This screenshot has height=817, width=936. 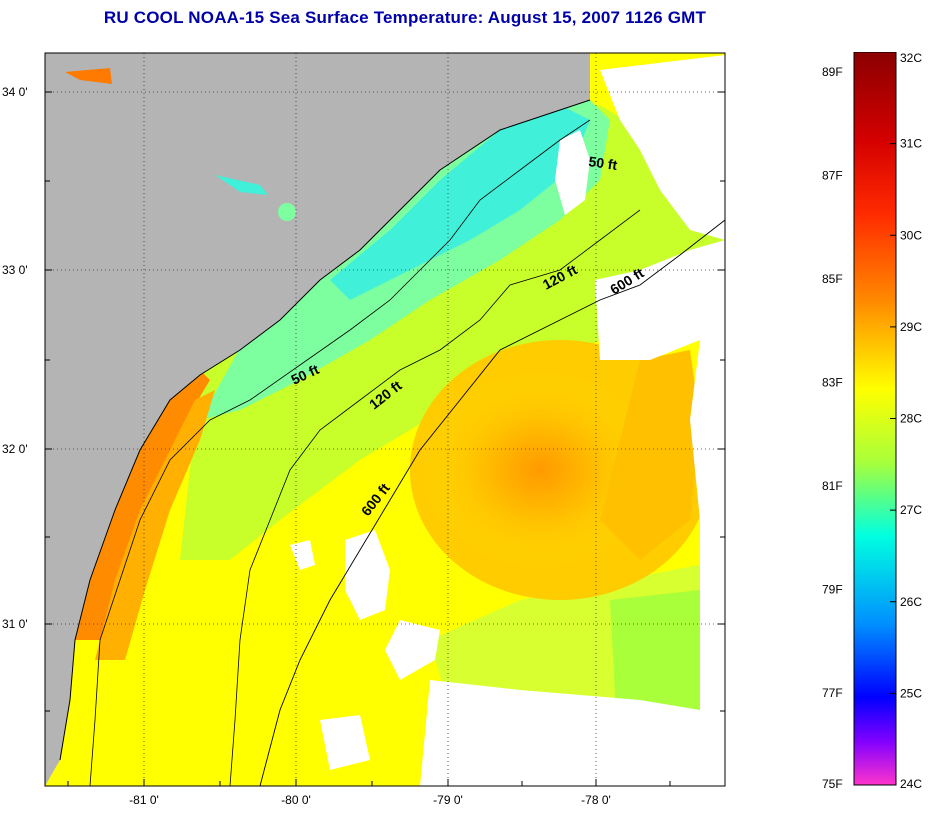 I want to click on inland-lake, so click(x=88, y=76).